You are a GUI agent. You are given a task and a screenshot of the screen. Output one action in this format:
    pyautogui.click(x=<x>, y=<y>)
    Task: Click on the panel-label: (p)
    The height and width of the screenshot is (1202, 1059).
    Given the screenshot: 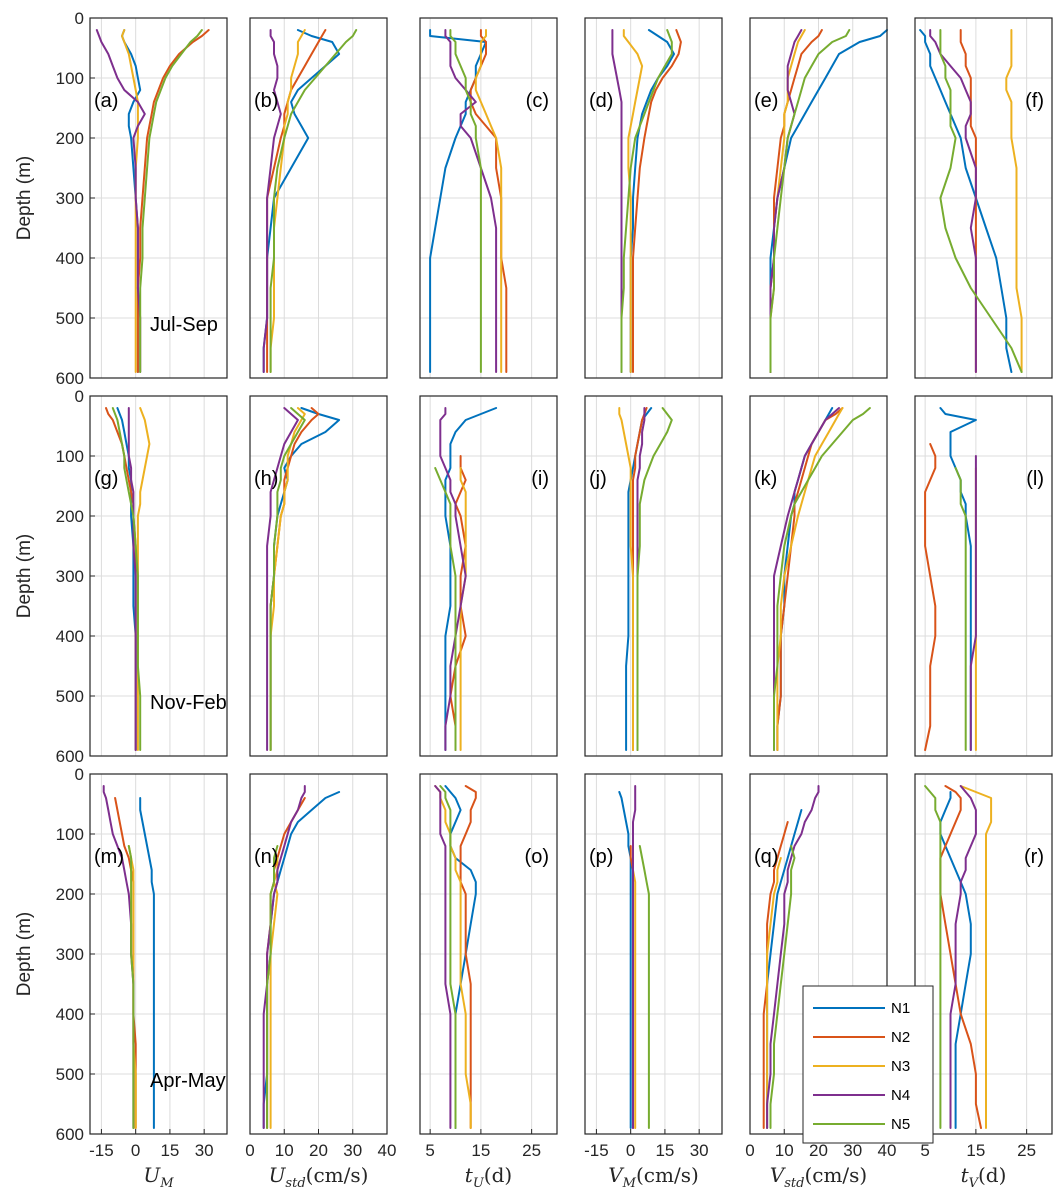 What is the action you would take?
    pyautogui.click(x=601, y=857)
    